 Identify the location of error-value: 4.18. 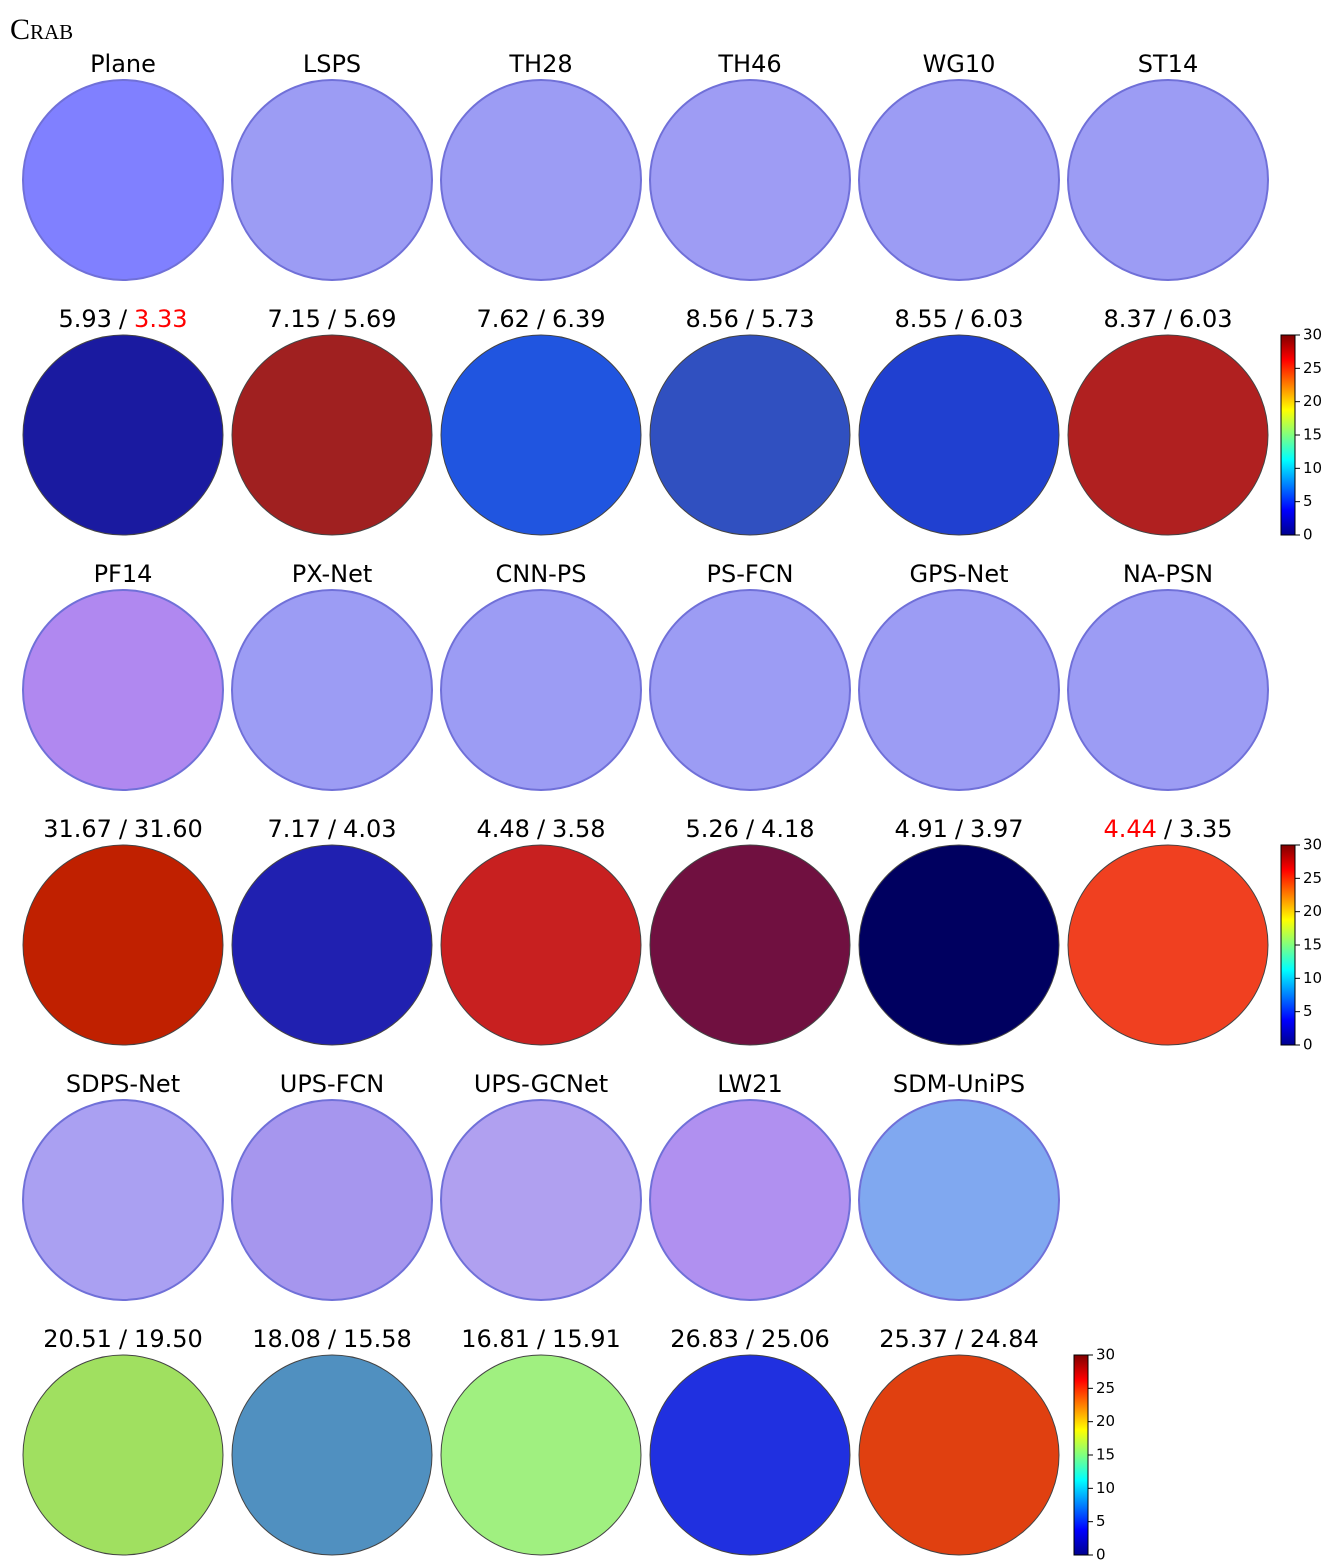
(787, 829).